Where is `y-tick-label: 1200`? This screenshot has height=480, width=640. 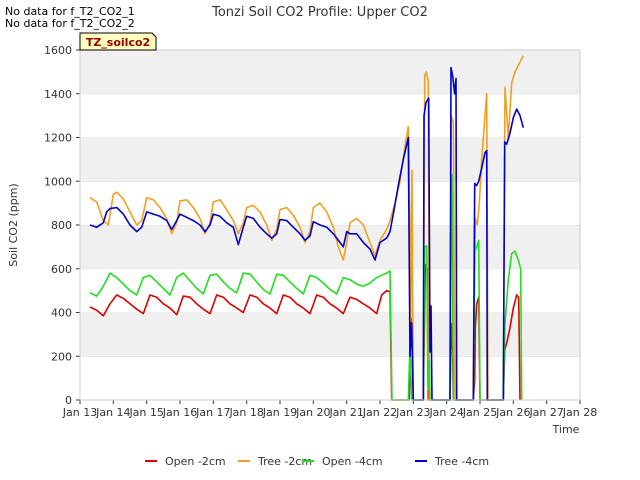
y-tick-label: 1200 is located at coordinates (58, 138).